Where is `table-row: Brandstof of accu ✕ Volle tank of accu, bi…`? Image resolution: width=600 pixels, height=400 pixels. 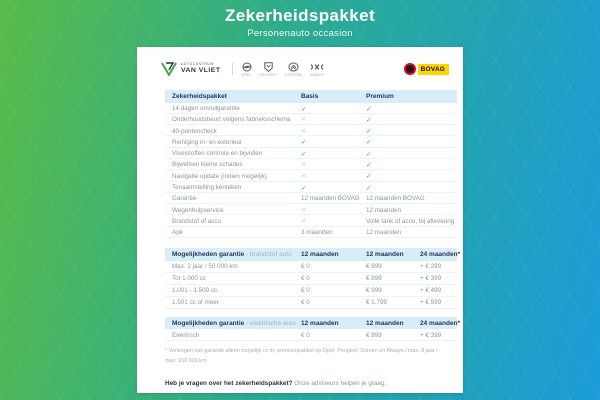
table-row: Brandstof of accu ✕ Volle tank of accu, bi… is located at coordinates (311, 221).